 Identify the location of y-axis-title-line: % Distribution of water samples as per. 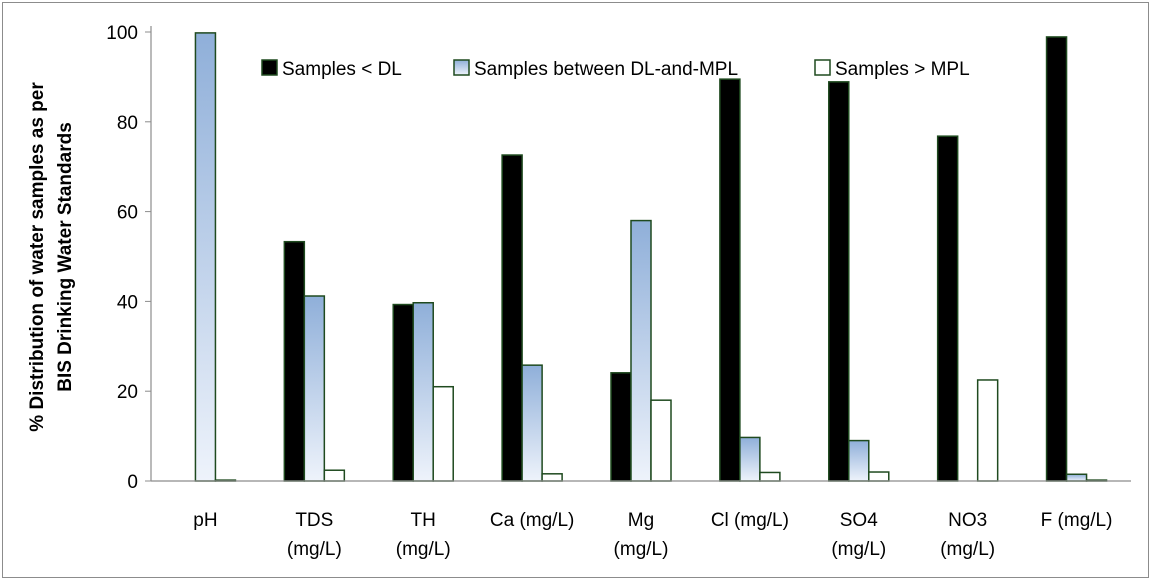
(37, 257).